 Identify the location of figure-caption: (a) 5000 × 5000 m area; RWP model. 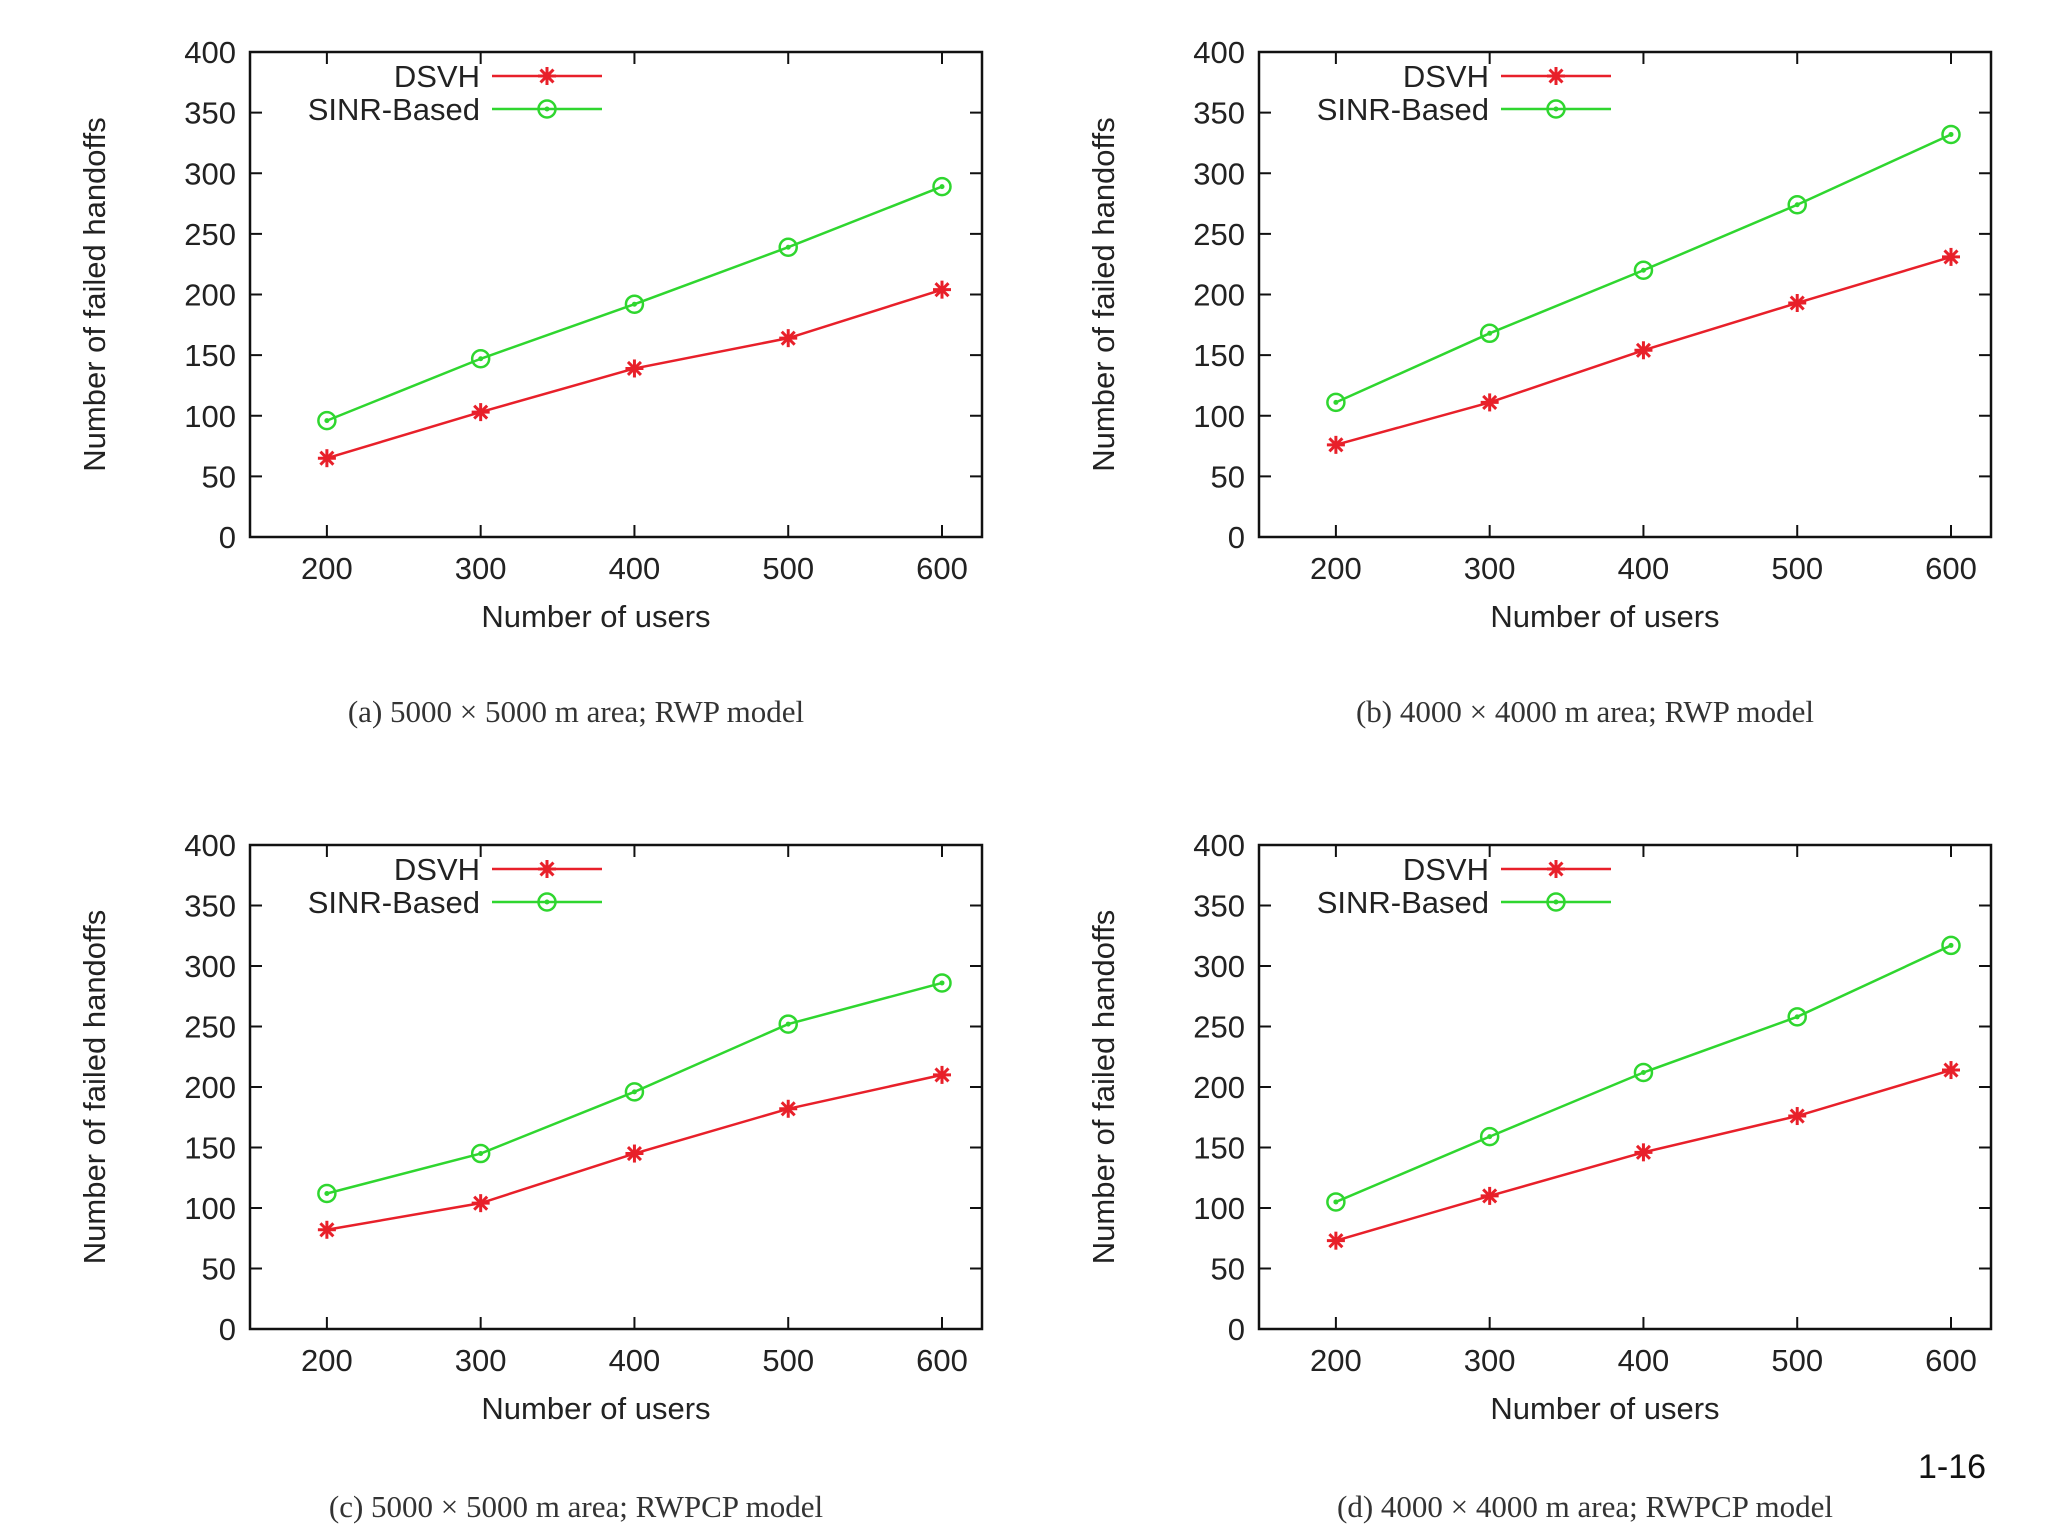
(576, 711).